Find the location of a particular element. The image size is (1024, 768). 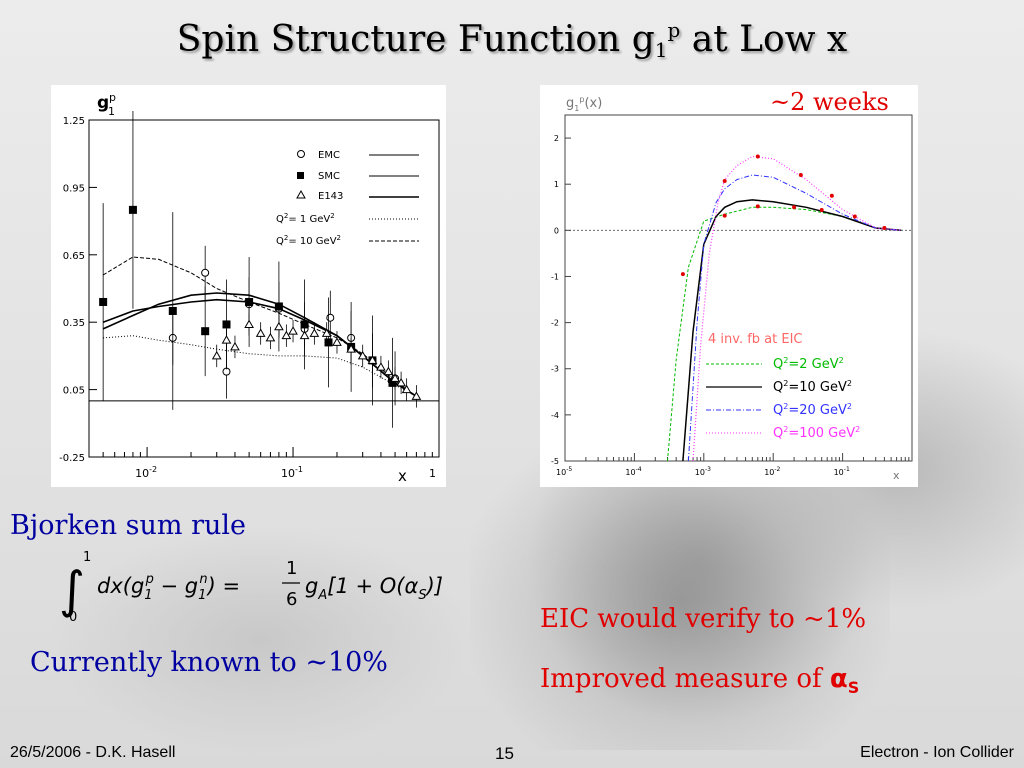

integral-lower: 0 is located at coordinates (73, 617).